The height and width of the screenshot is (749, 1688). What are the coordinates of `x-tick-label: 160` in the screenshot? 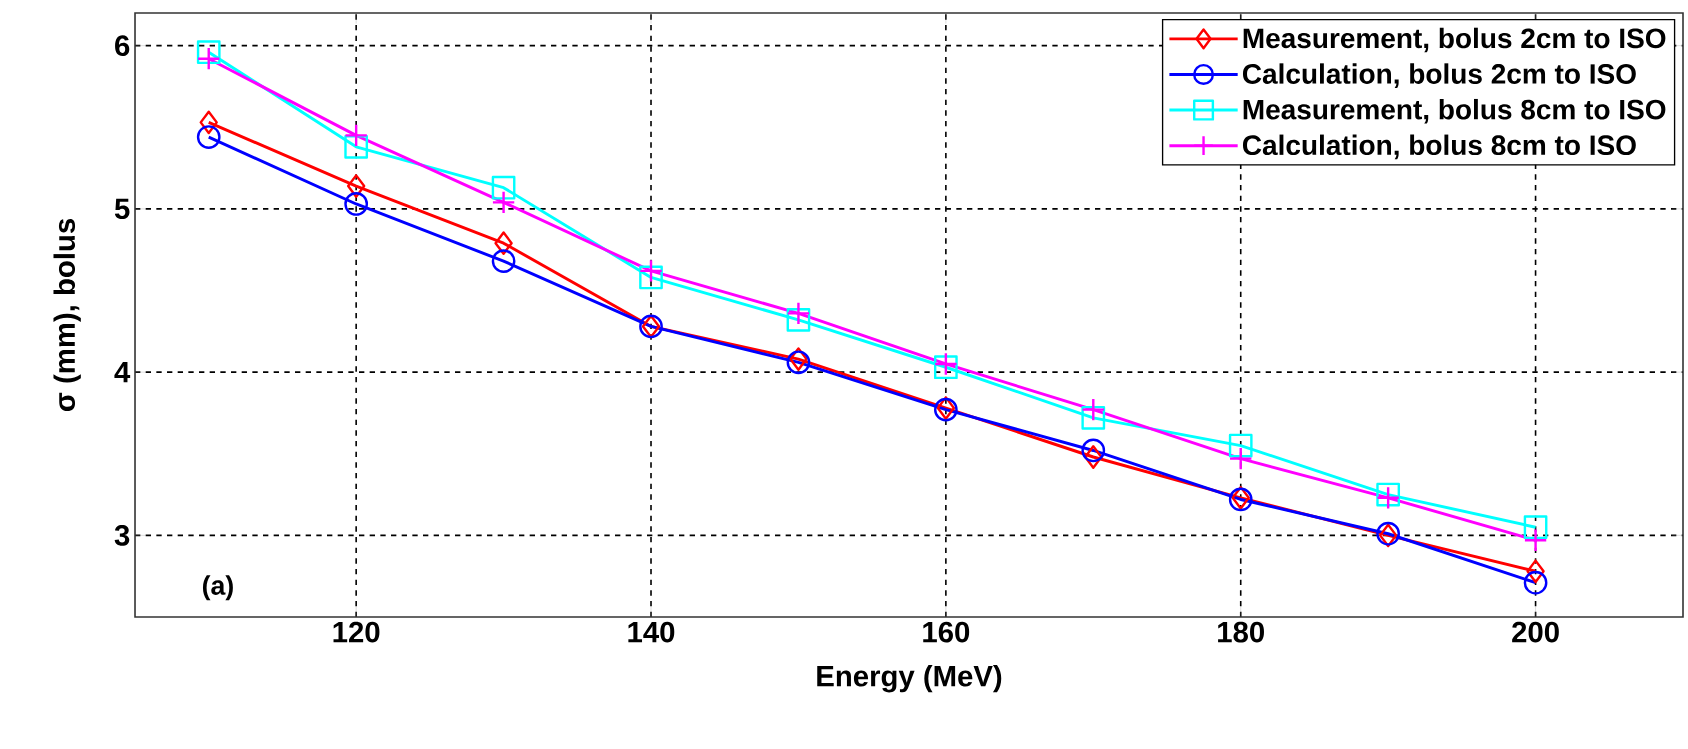 It's located at (946, 632).